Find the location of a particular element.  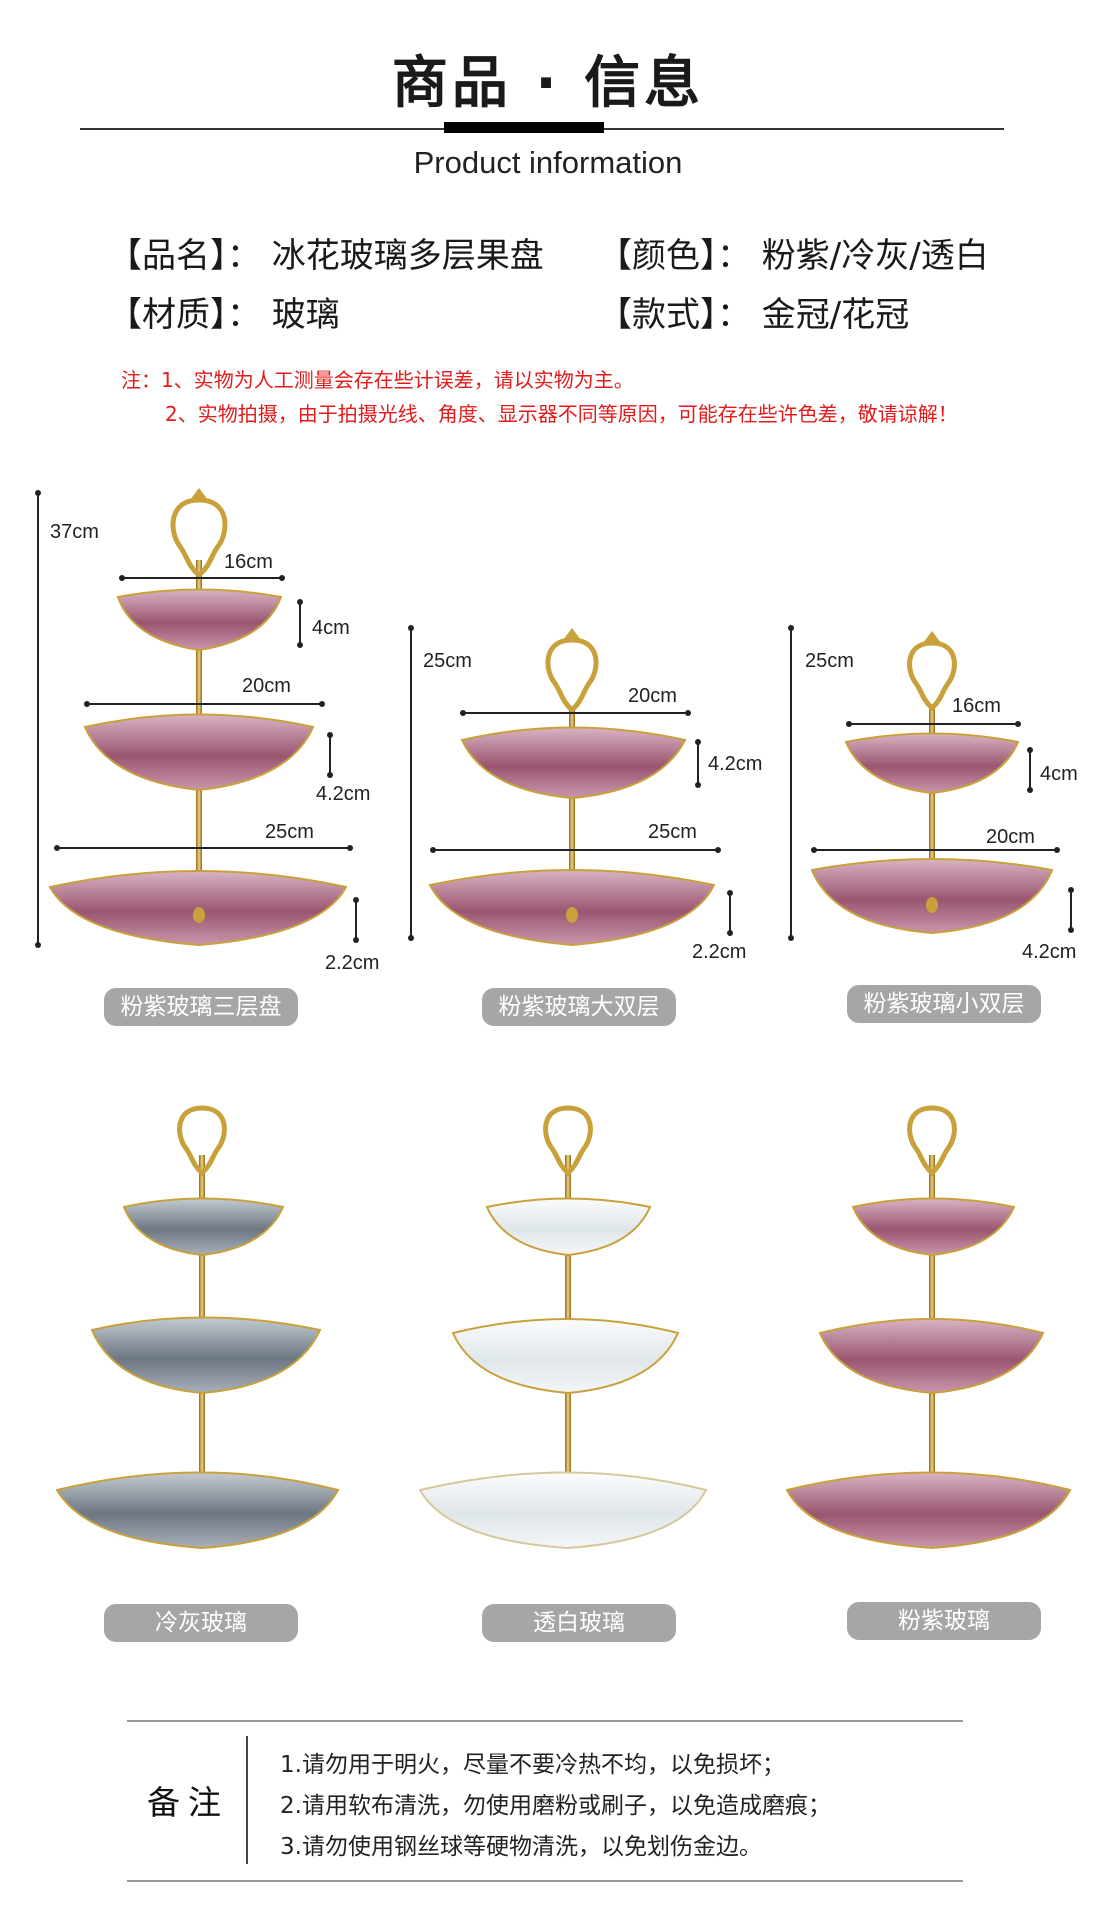

remarks-item: 3.请勿使用钢丝球等硬物清洗，以免划伤金边。 is located at coordinates (521, 1847).